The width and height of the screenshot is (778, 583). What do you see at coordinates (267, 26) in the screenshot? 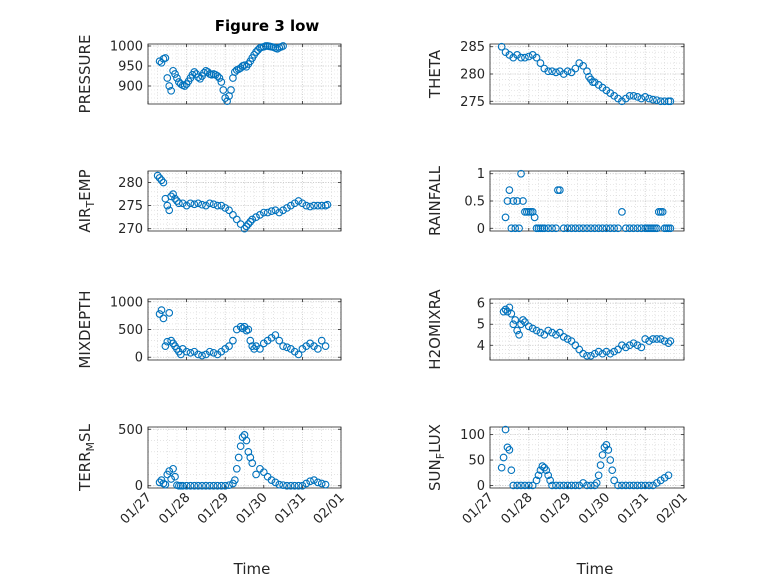
I see `figure-title: Figure 3 low` at bounding box center [267, 26].